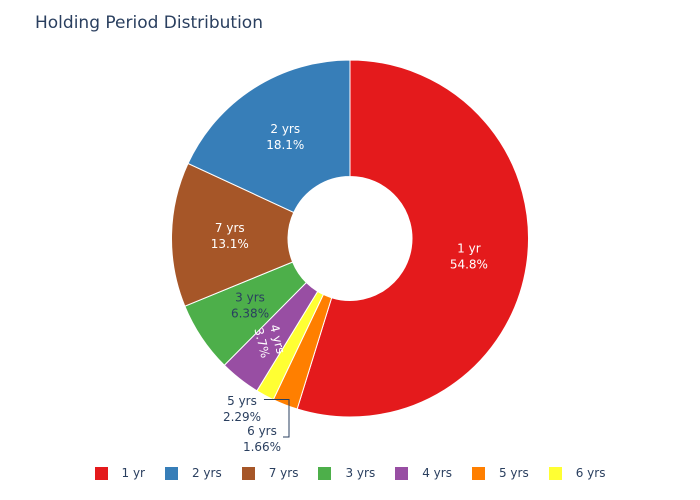  I want to click on slice-label-5-yrs: 5 yrs 2.29%, so click(242, 409).